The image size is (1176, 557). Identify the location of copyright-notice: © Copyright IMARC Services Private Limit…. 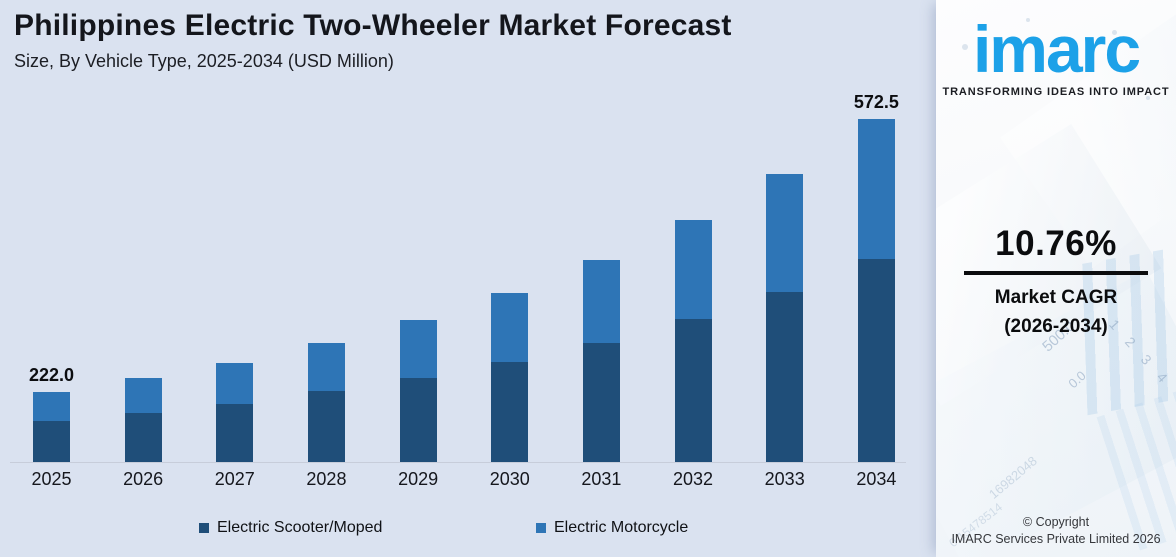
(1056, 531).